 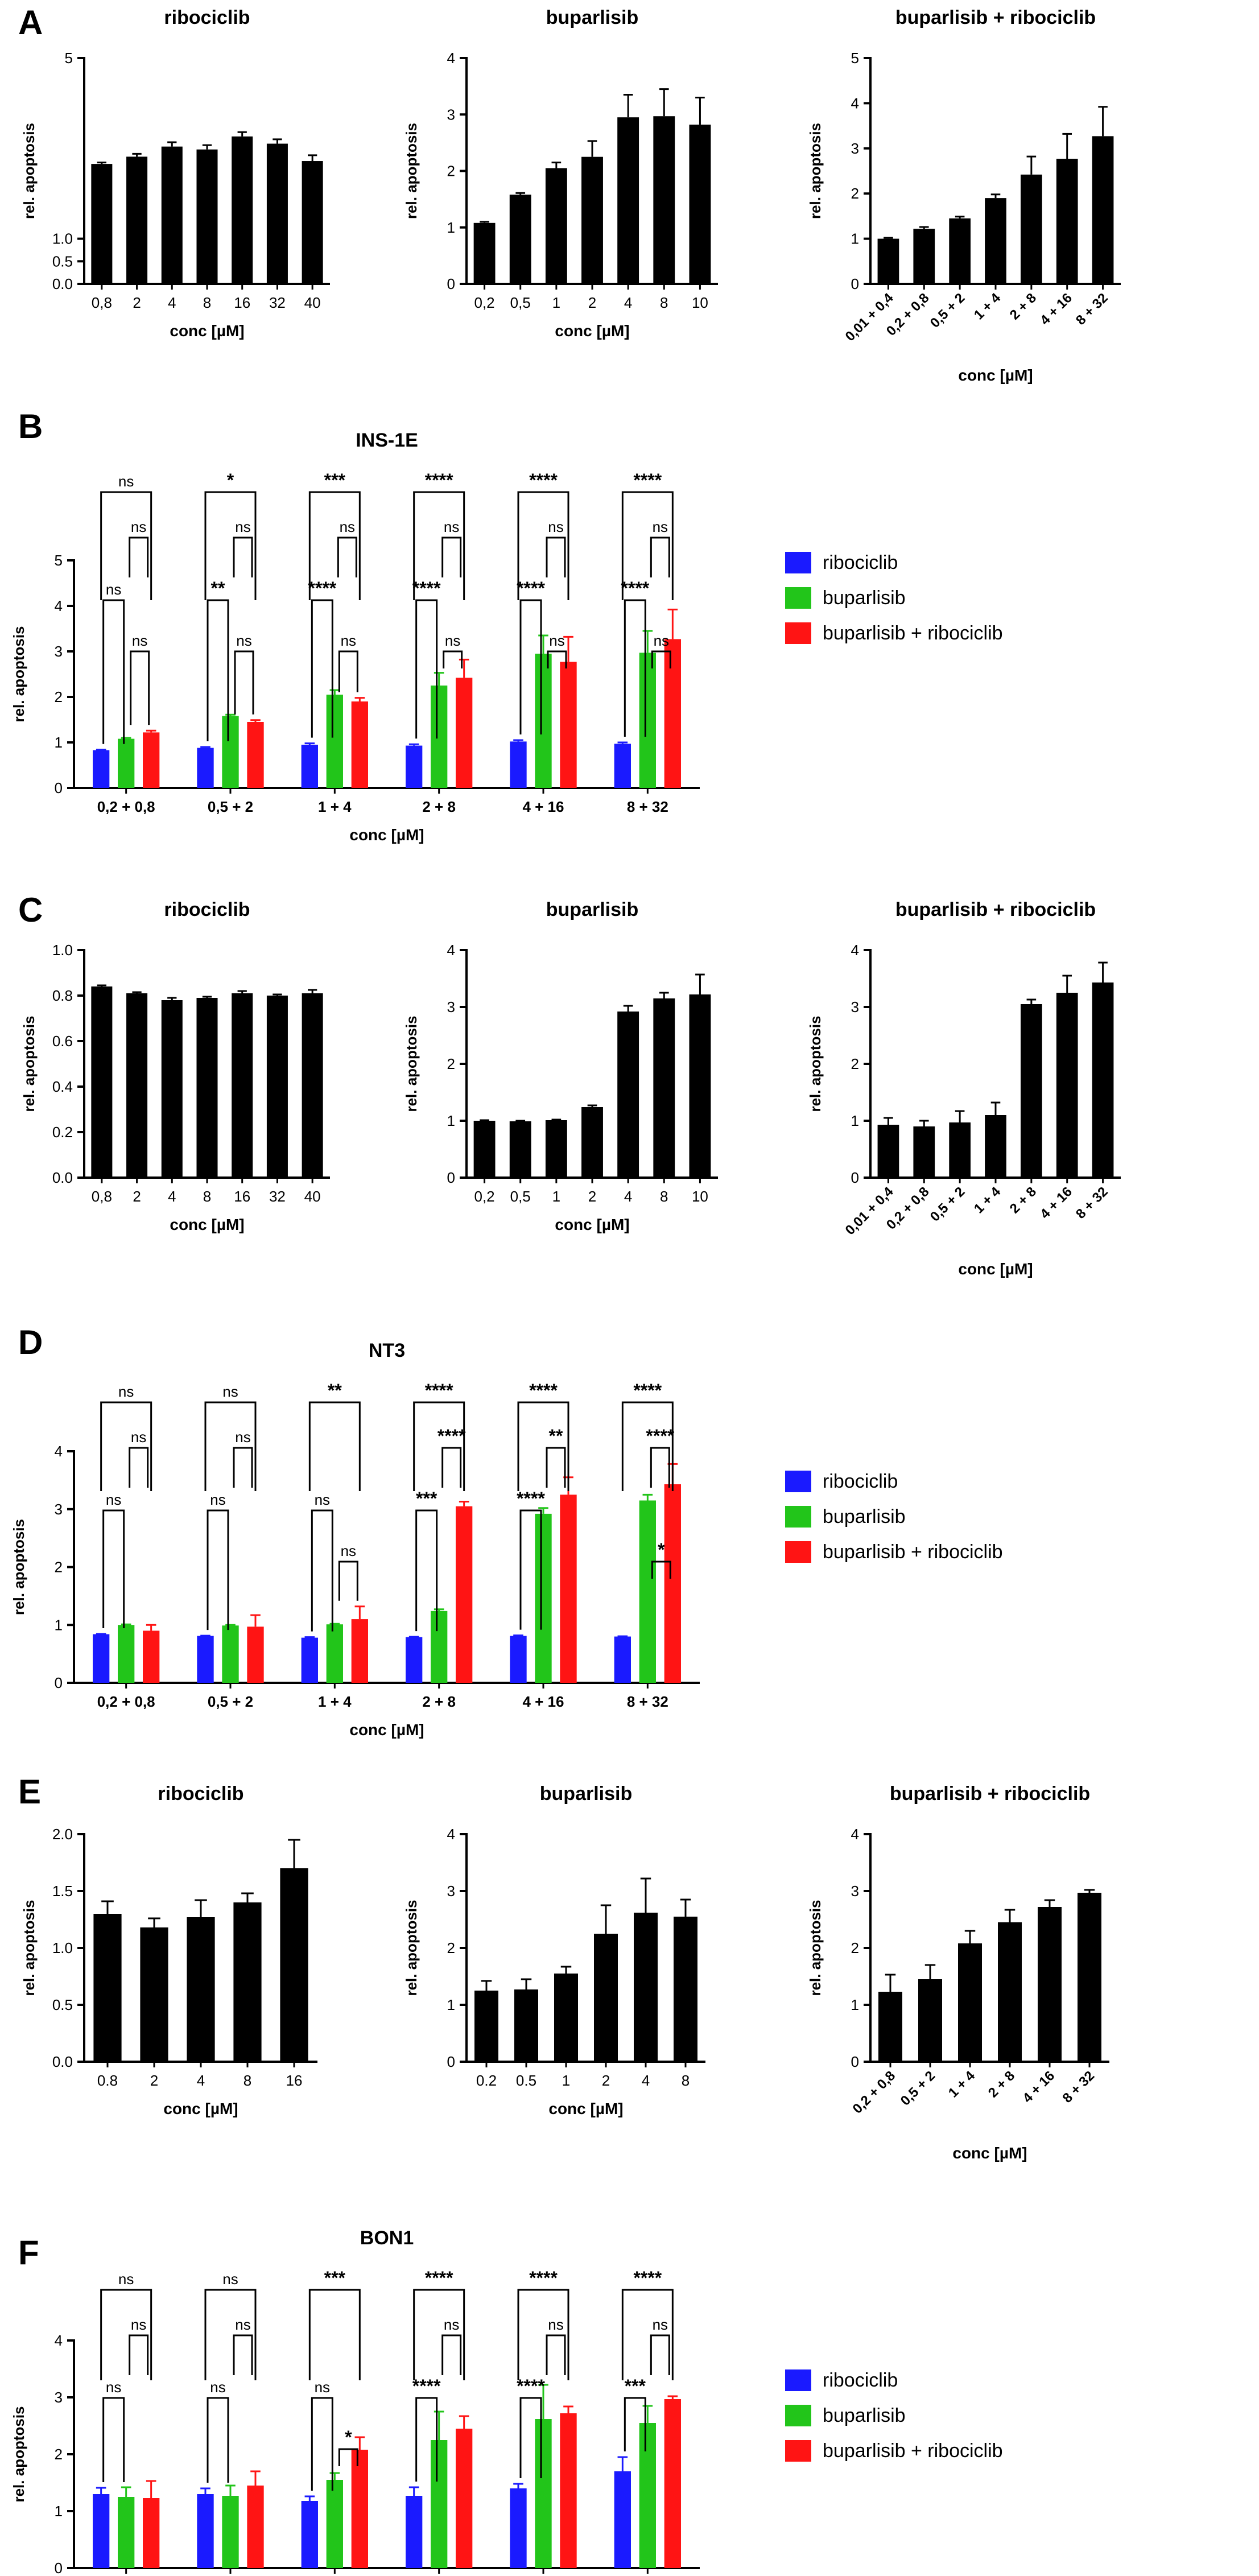 I want to click on x-tick-label: 4, so click(x=172, y=1196).